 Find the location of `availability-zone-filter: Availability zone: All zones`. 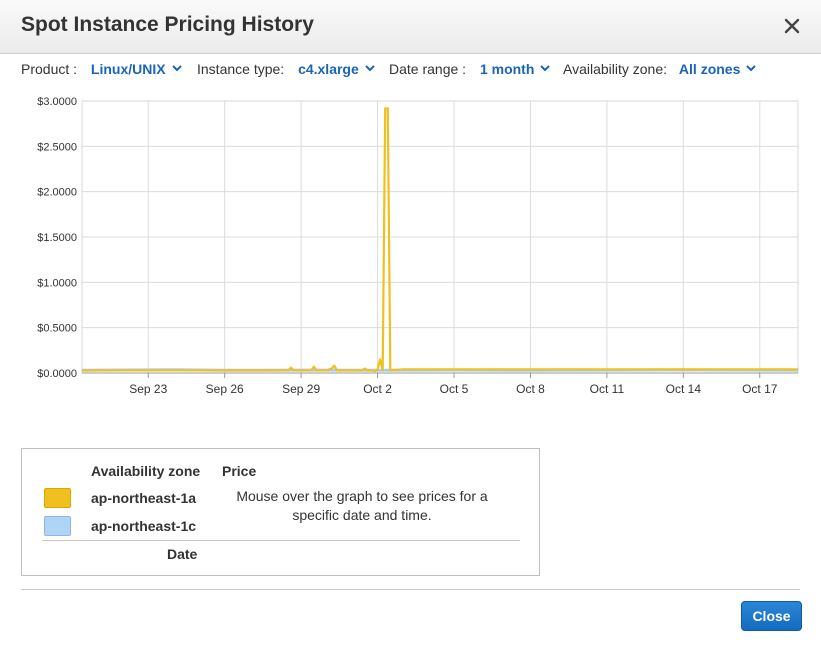

availability-zone-filter: Availability zone: All zones is located at coordinates (660, 69).